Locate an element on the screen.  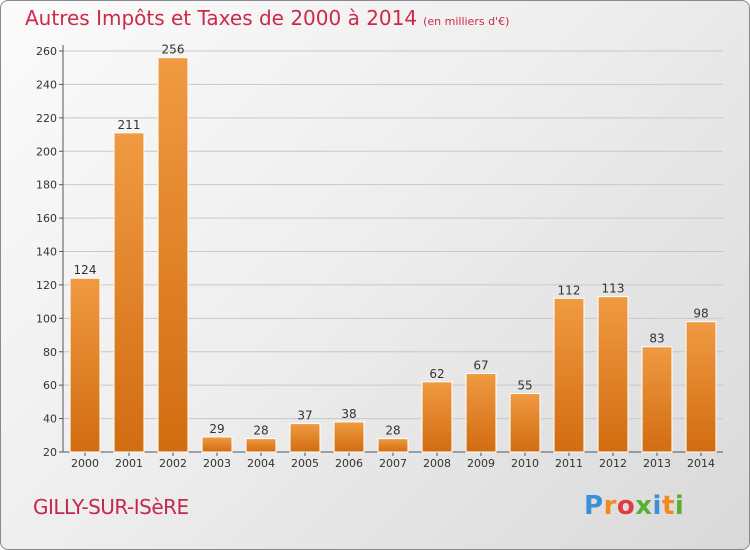
bar-2004 is located at coordinates (261, 445).